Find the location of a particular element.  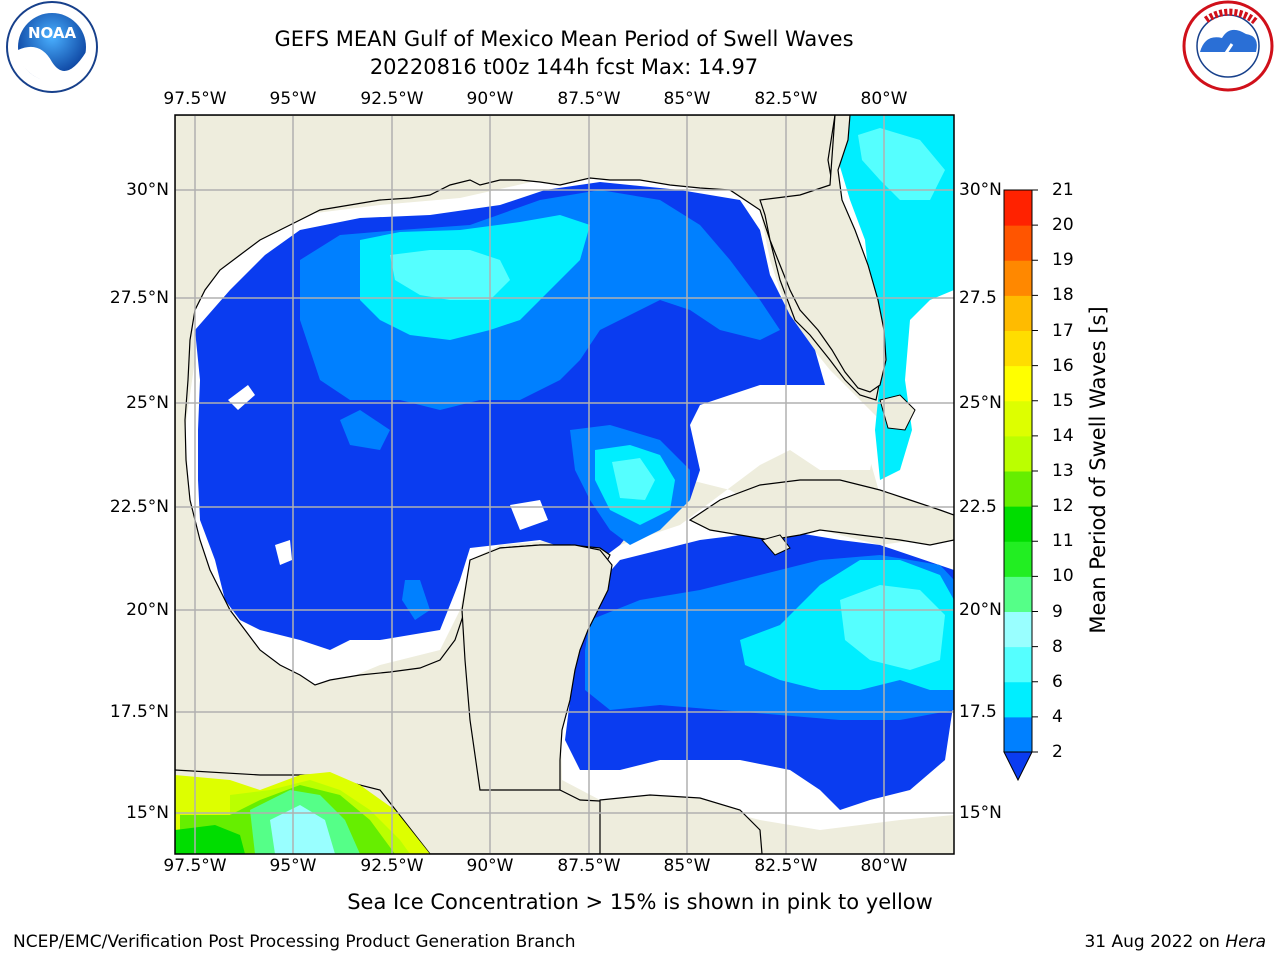

chart-subtitle: 20220816 t00z 144h fcst Max: 14.97 is located at coordinates (564, 67).